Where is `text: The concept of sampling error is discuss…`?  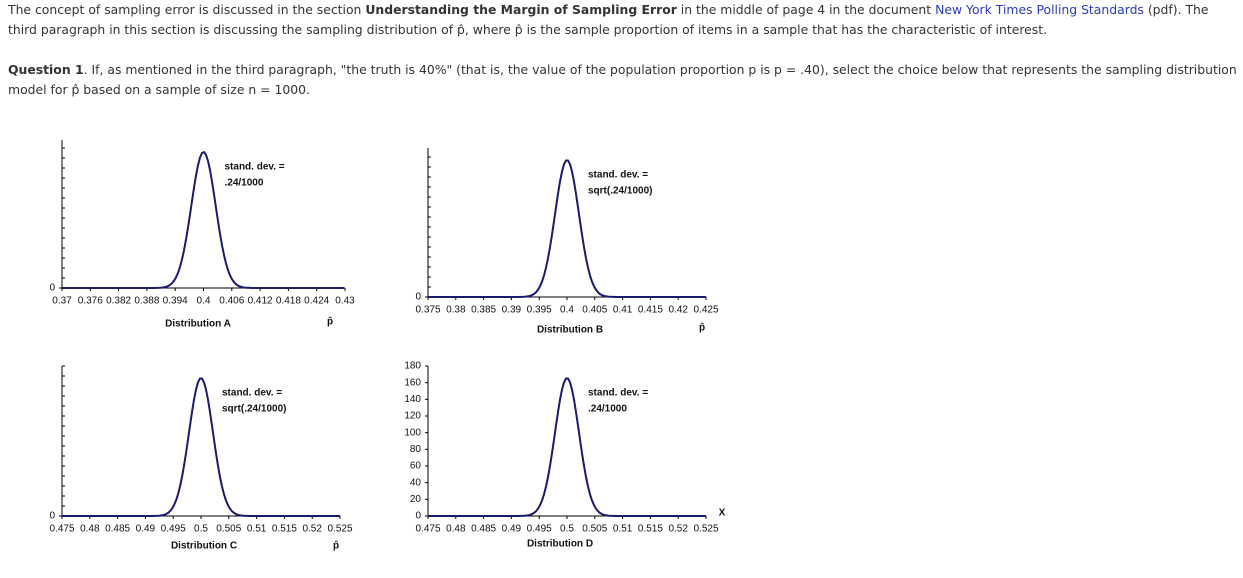 text: The concept of sampling error is discuss… is located at coordinates (187, 9).